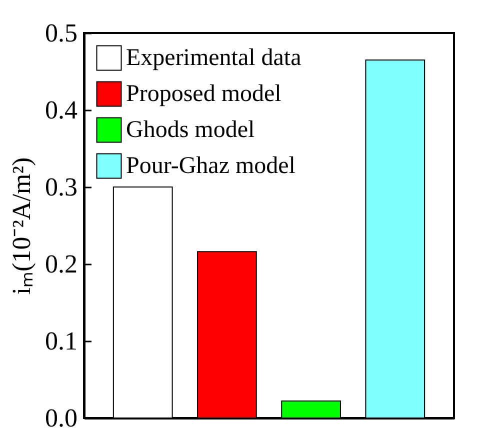  I want to click on legend-label: Experimental data, so click(214, 58).